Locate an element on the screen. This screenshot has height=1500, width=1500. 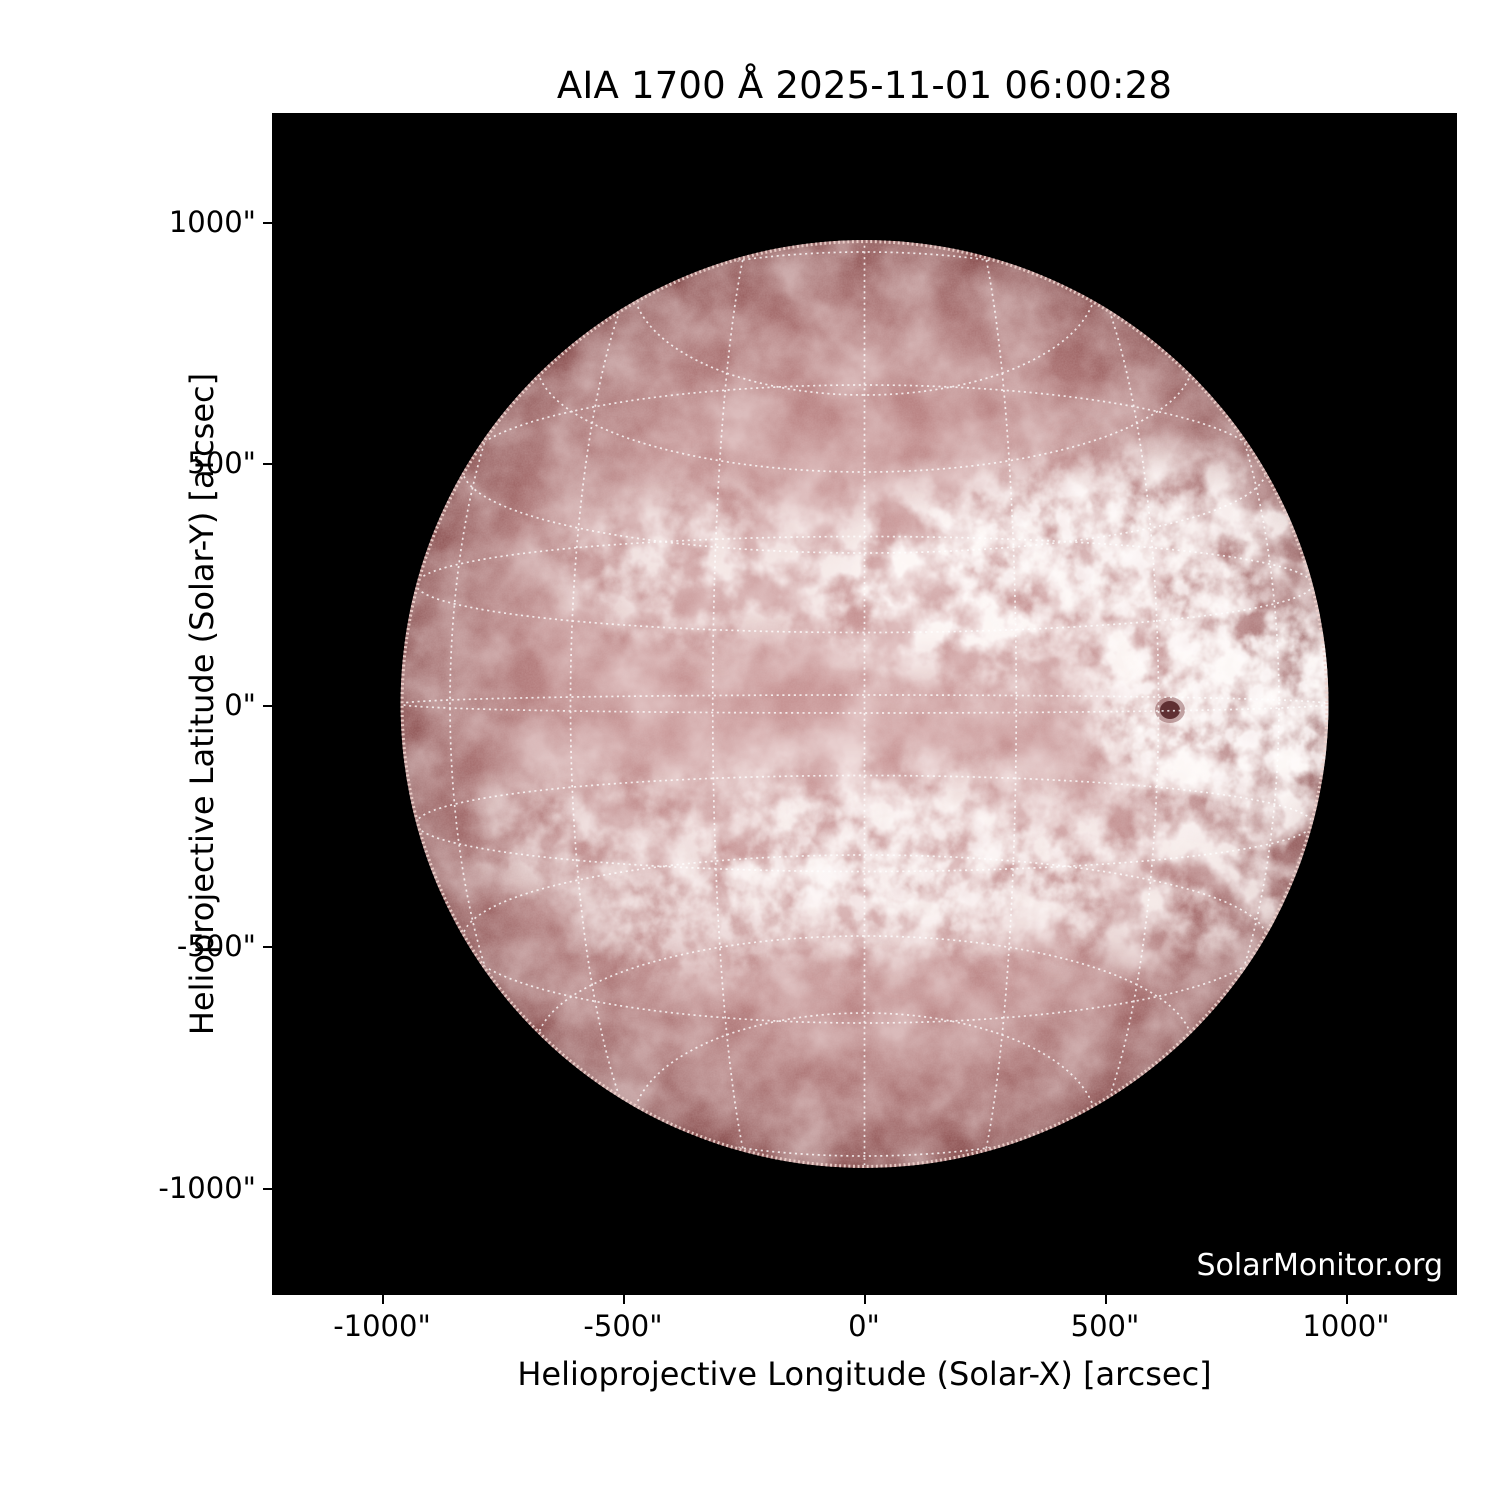
x-tick-label: 1000" is located at coordinates (1346, 1326).